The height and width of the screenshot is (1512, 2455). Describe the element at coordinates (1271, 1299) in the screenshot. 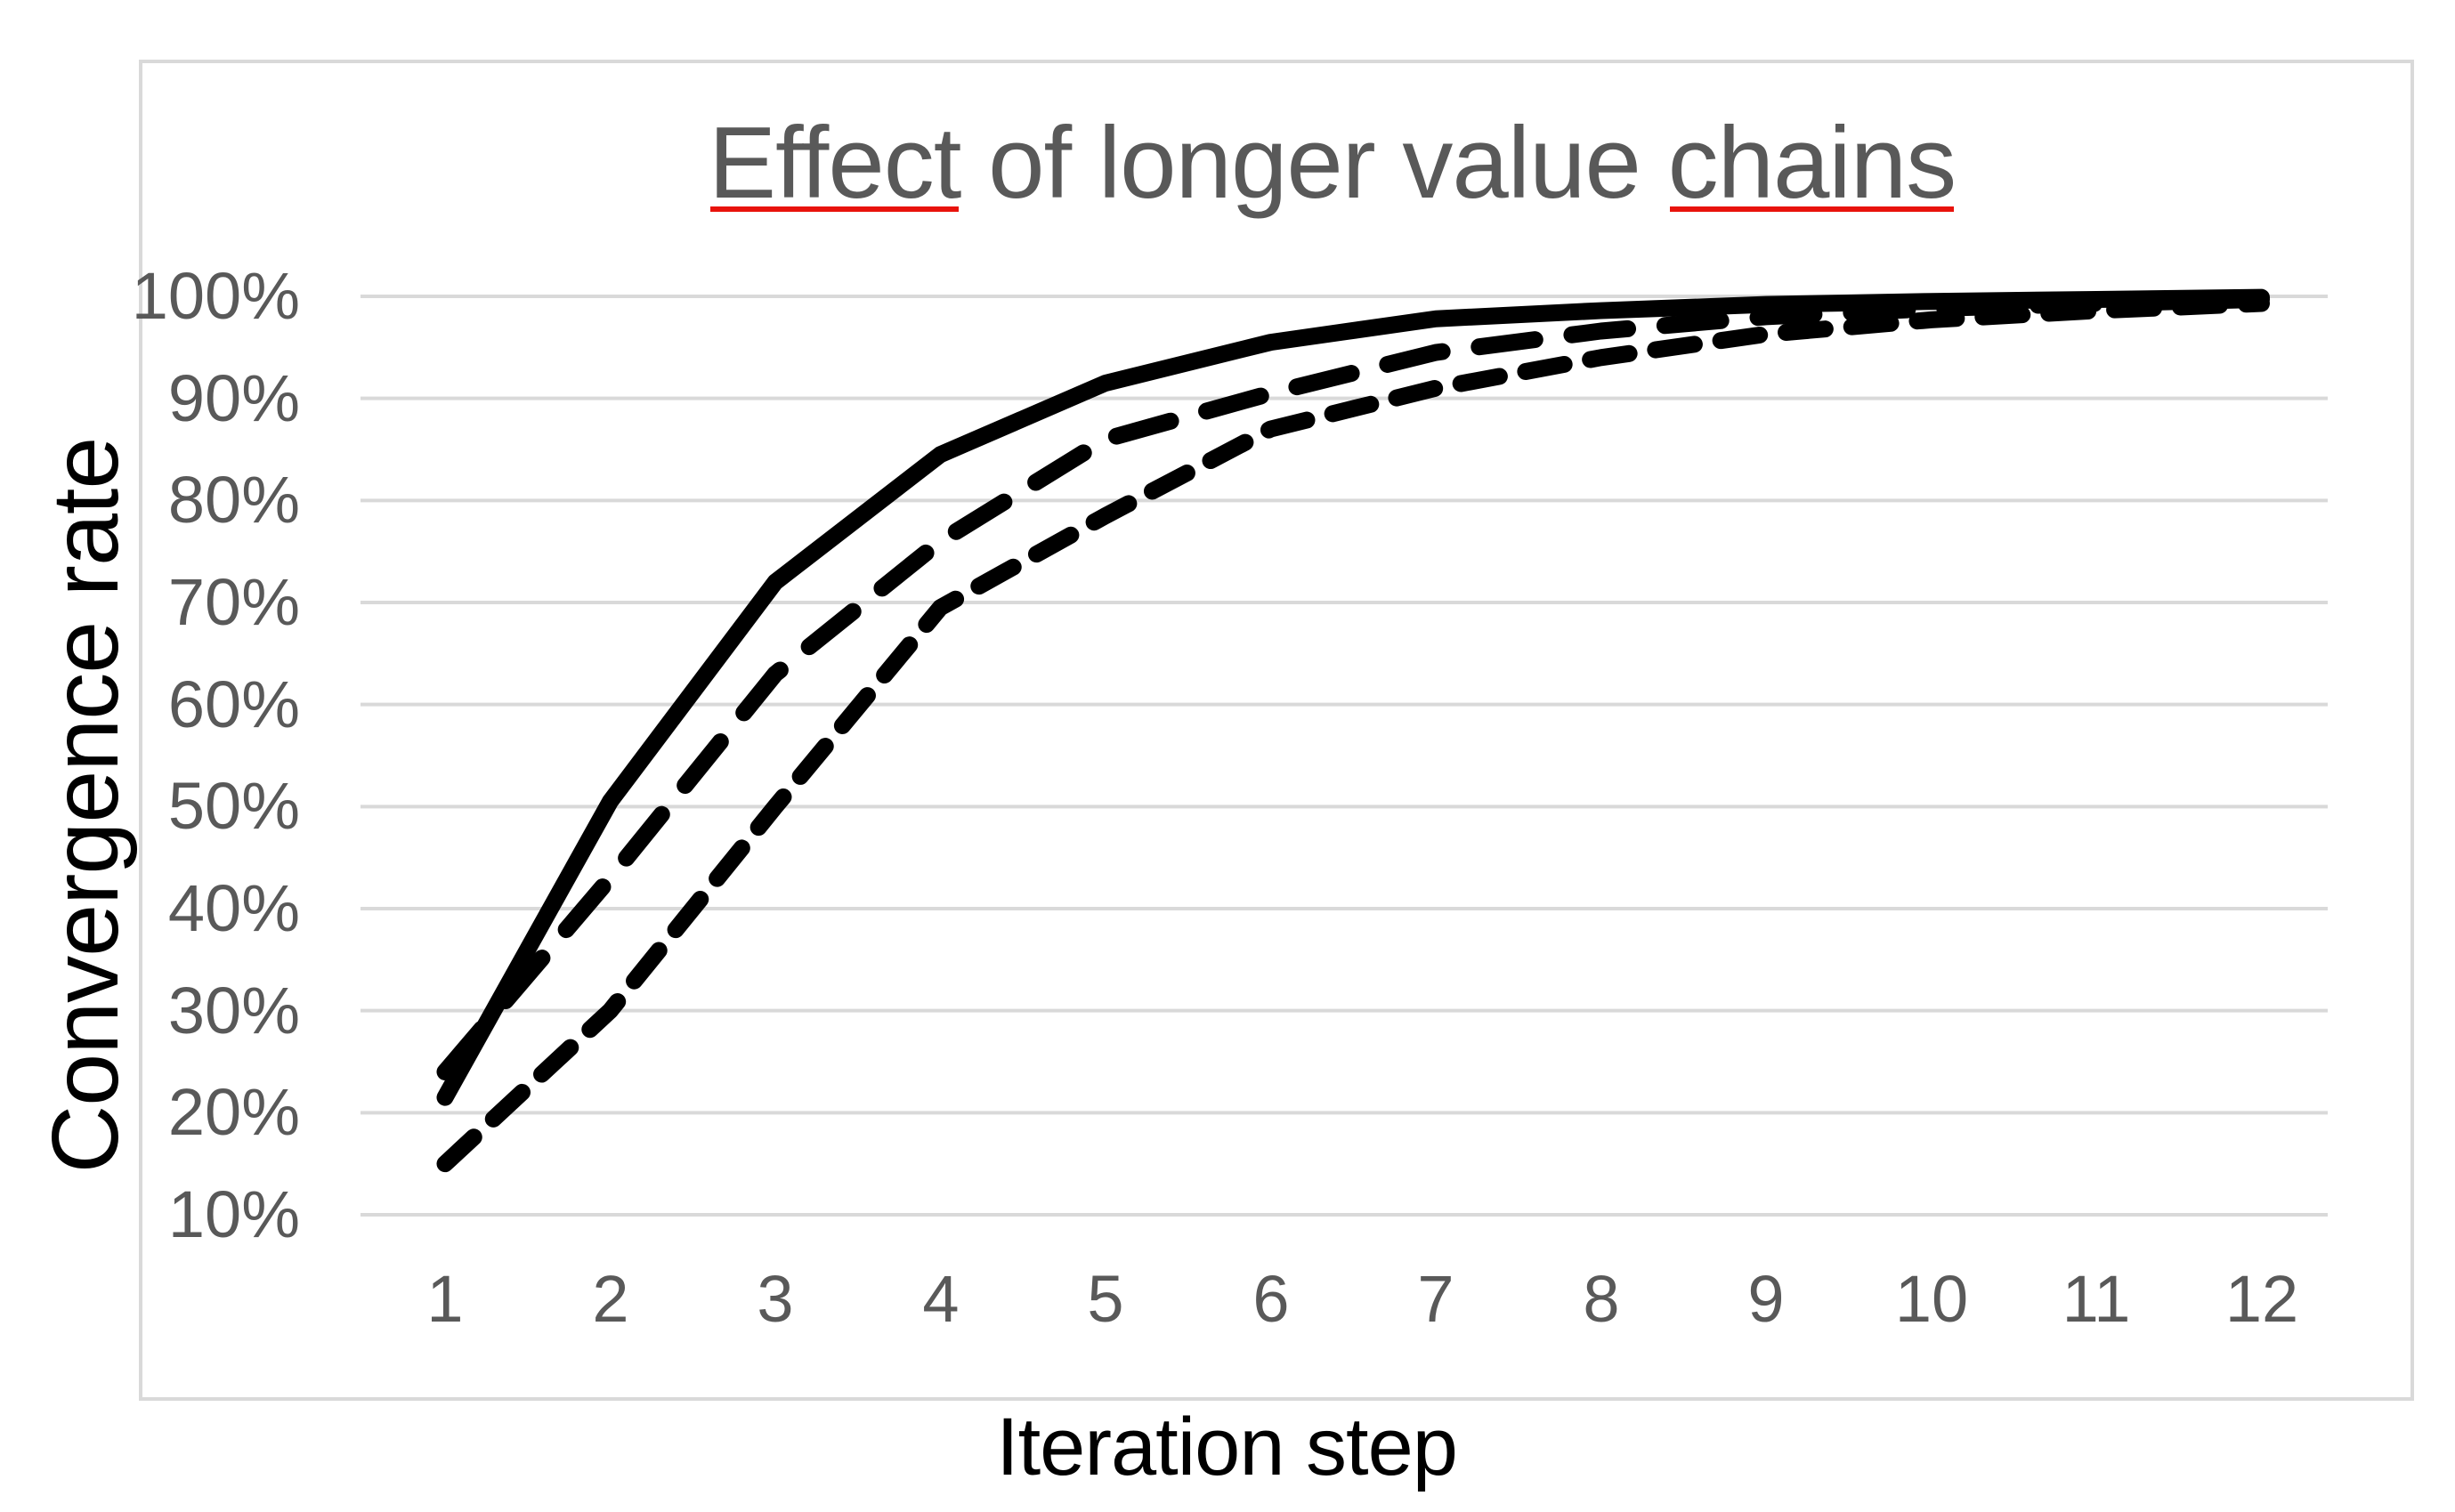

I see `x-tick-label: 6` at that location.